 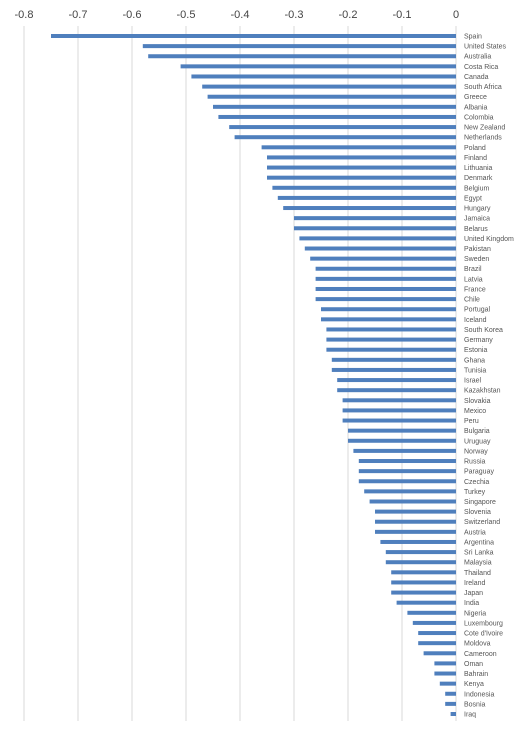 I want to click on category-label: Sweden, so click(x=476, y=259).